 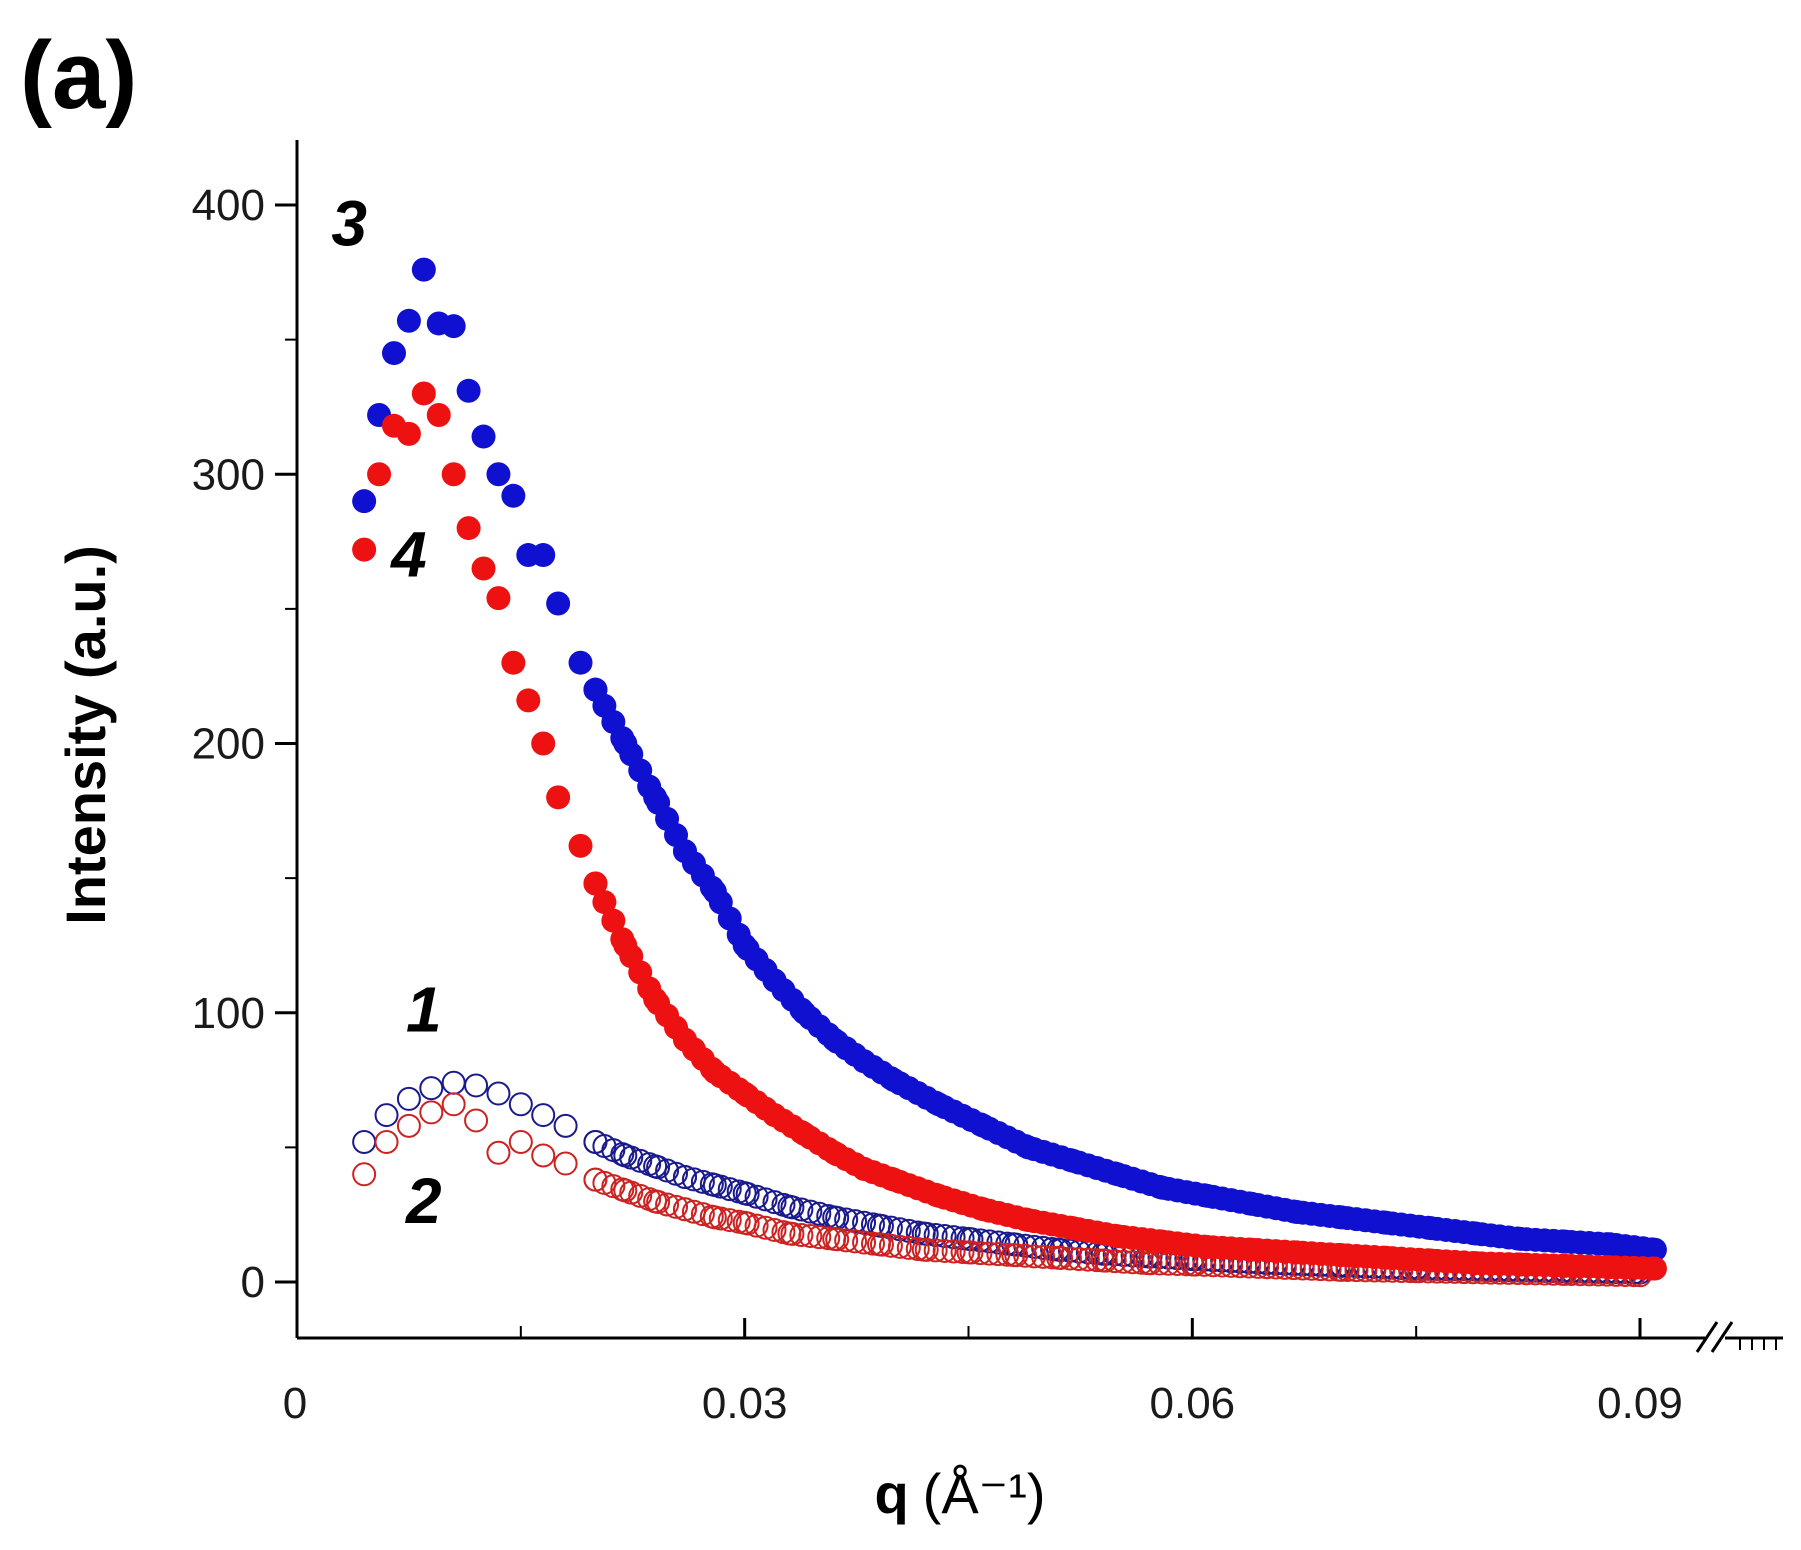 What do you see at coordinates (228, 205) in the screenshot?
I see `y-tick-label: 400` at bounding box center [228, 205].